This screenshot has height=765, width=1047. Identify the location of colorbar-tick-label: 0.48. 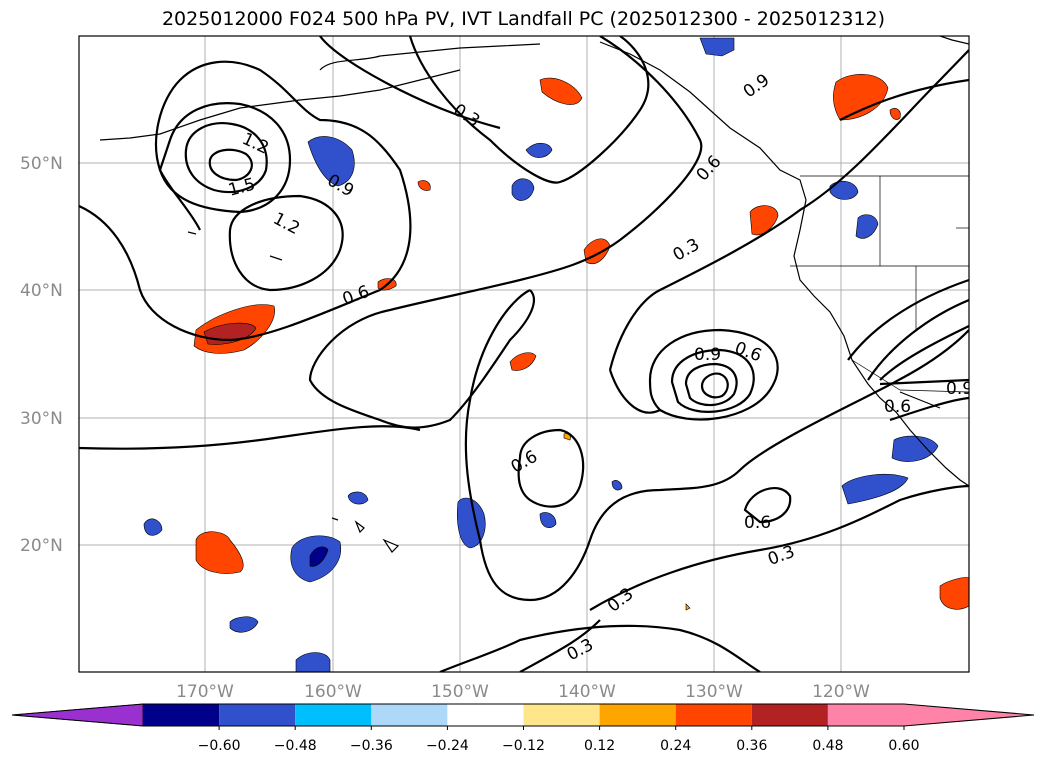
(827, 746).